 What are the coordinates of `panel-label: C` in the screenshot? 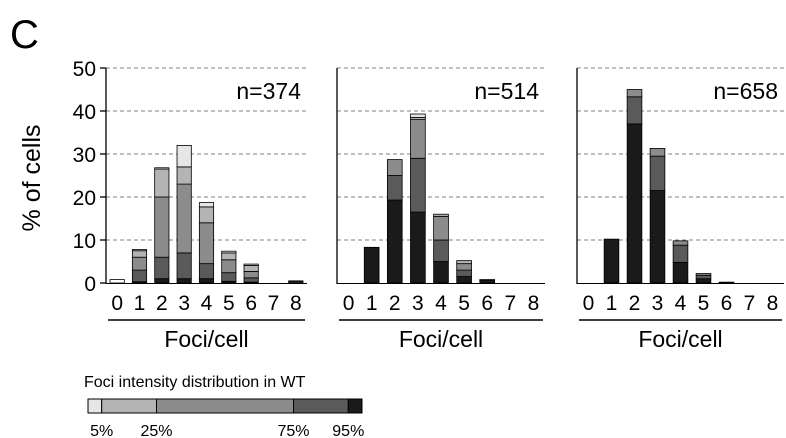 It's located at (24, 35).